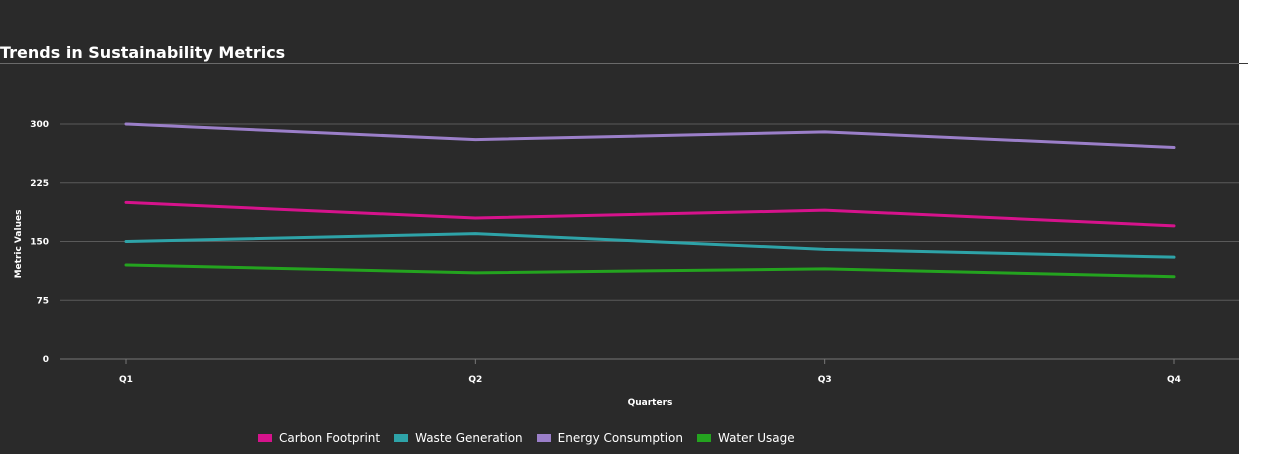 The image size is (1280, 454). Describe the element at coordinates (19, 244) in the screenshot. I see `y-axis-title: Metric Values` at that location.